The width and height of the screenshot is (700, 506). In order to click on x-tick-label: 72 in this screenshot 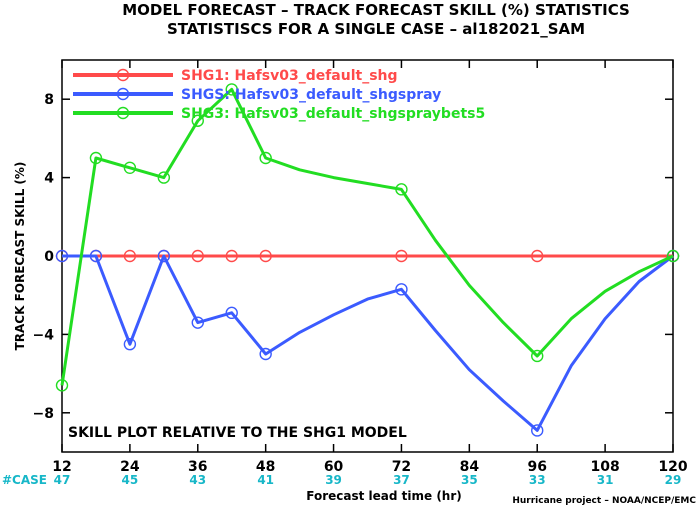, I will do `click(401, 467)`.